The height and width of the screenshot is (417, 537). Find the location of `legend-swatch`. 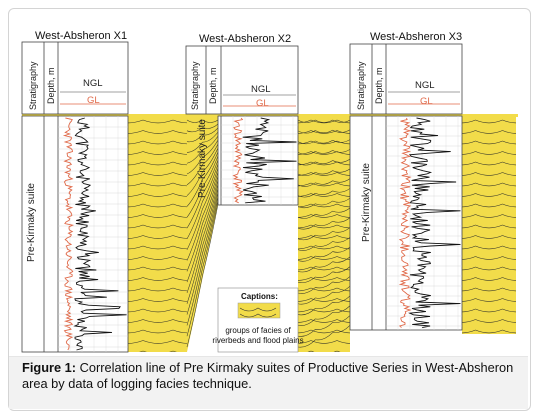

legend-swatch is located at coordinates (259, 310).